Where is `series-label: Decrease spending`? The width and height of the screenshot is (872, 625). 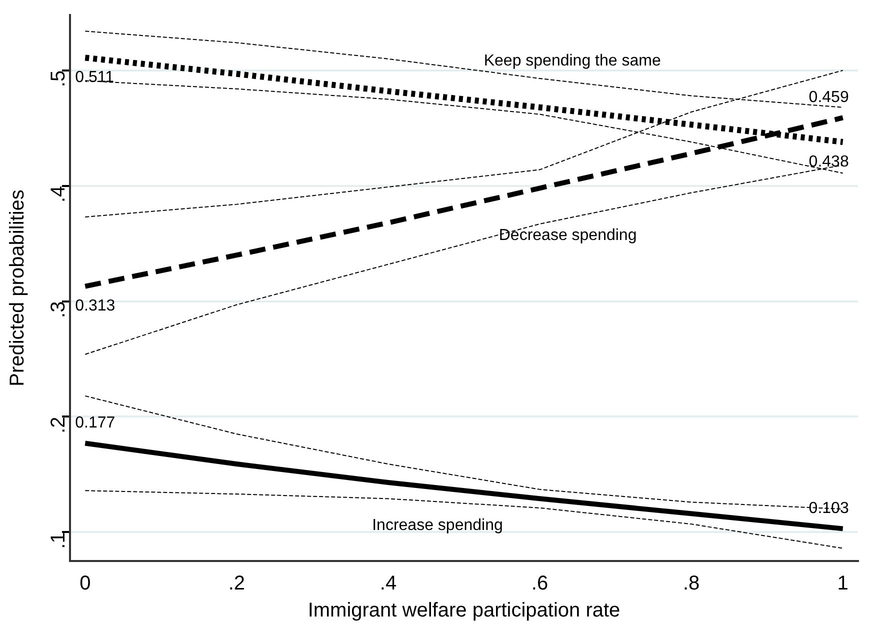
series-label: Decrease spending is located at coordinates (567, 235).